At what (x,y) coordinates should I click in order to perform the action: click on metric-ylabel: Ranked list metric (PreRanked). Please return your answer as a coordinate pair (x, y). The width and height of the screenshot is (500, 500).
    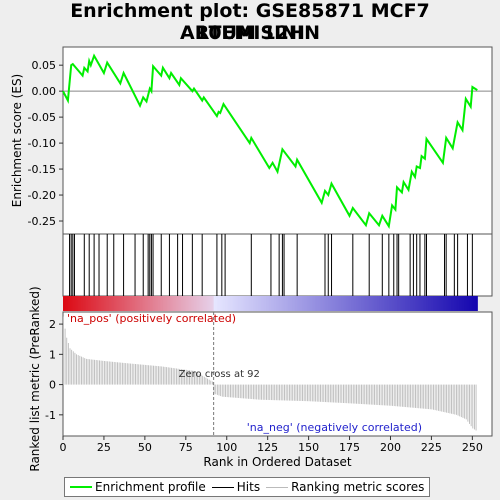
    Looking at the image, I should click on (35, 378).